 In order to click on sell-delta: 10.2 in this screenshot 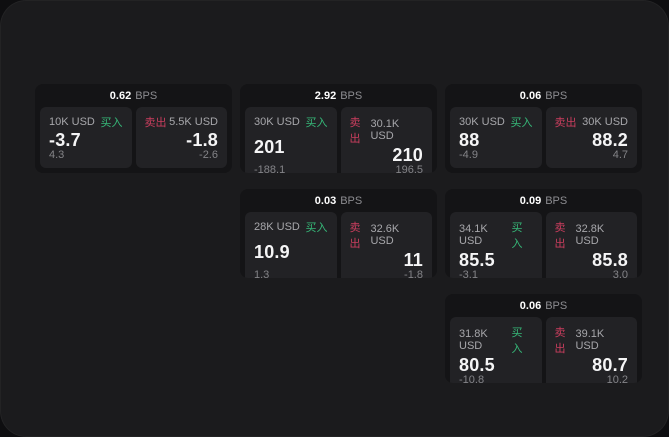, I will do `click(617, 378)`.